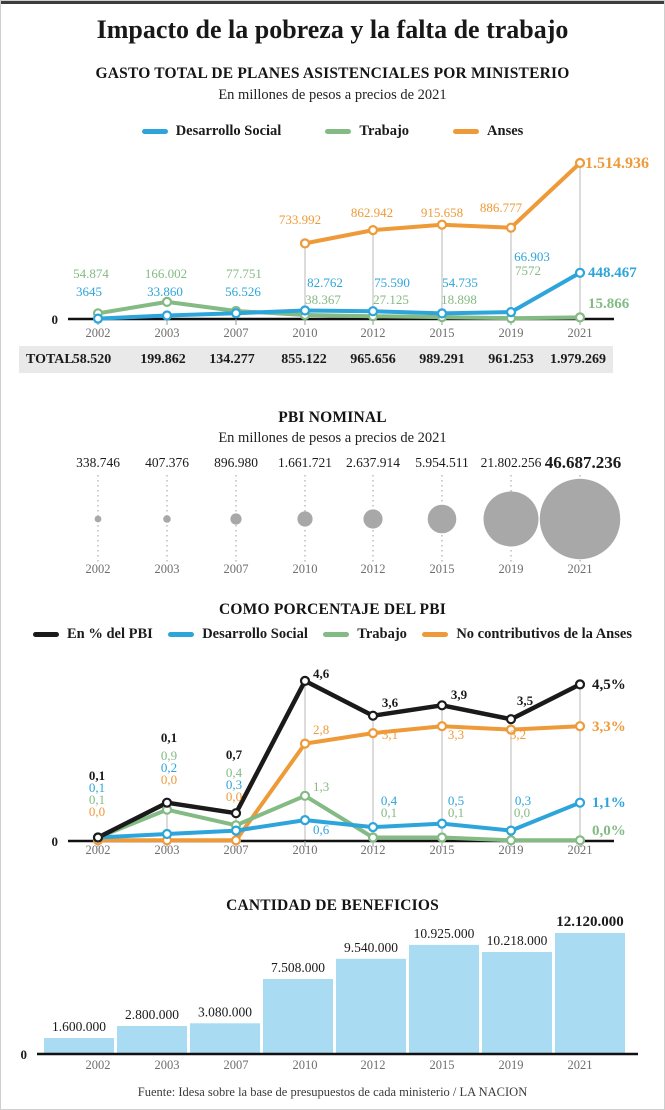  Describe the element at coordinates (321, 729) in the screenshot. I see `data-label-no-contributivos-de-la-anses: 2,8` at that location.